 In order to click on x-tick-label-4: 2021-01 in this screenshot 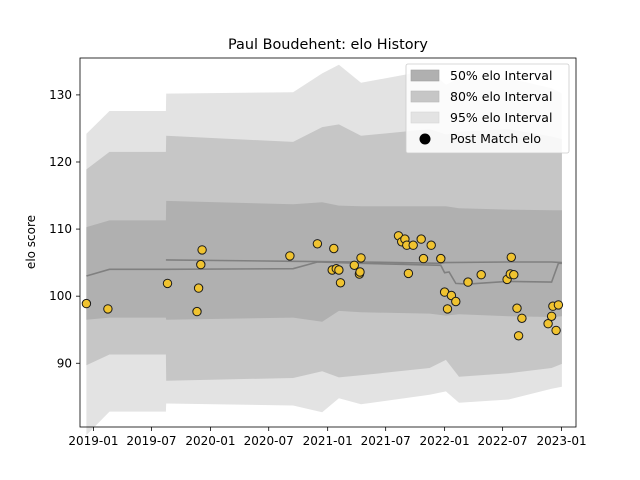, I will do `click(328, 441)`.